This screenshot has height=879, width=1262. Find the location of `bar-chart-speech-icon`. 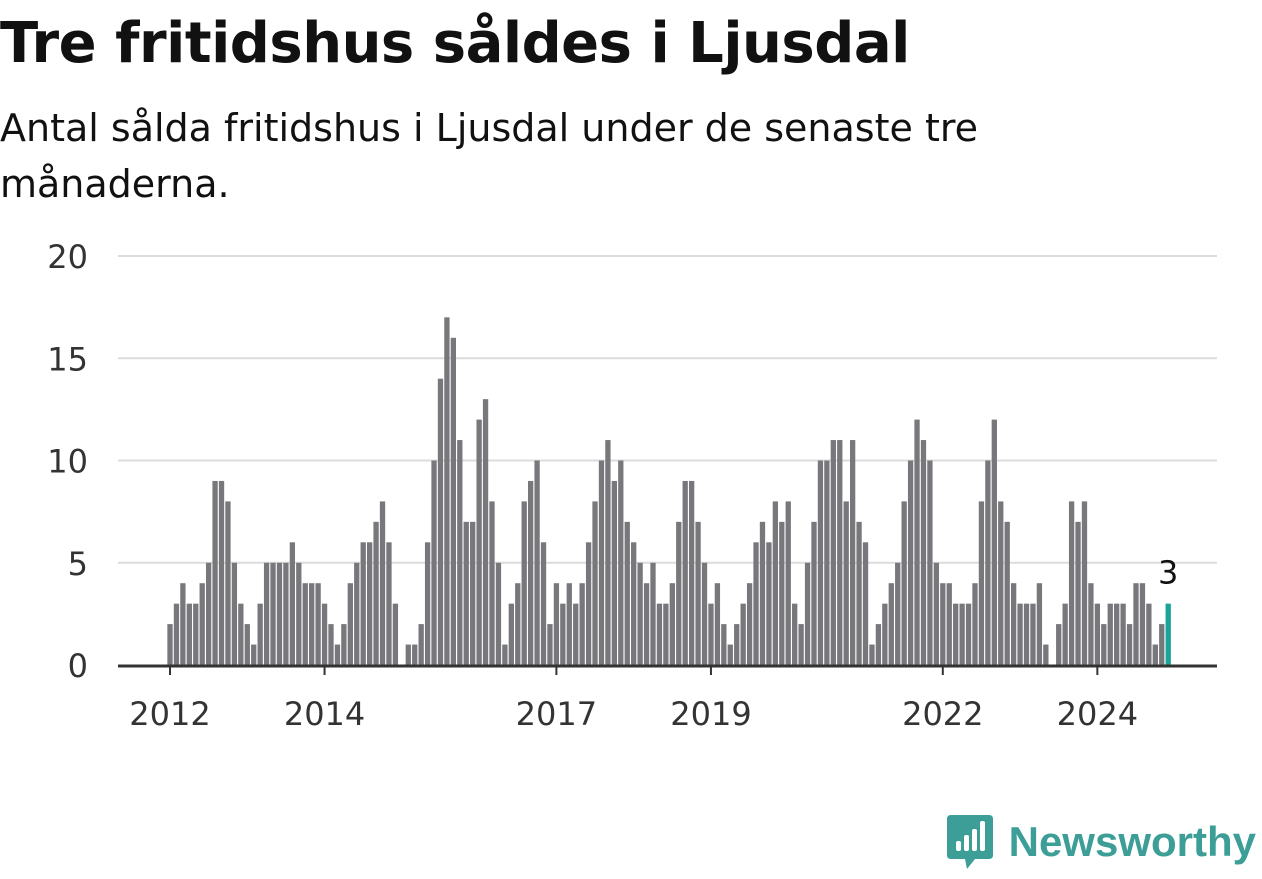

bar-chart-speech-icon is located at coordinates (969, 842).